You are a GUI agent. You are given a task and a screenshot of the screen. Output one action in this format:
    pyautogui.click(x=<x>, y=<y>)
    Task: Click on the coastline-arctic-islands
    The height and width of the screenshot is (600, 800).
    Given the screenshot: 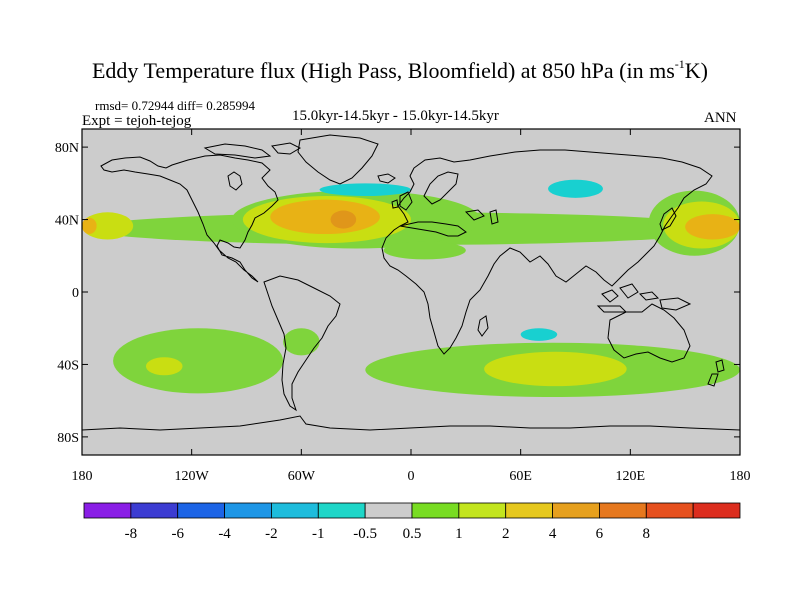 What is the action you would take?
    pyautogui.click(x=252, y=150)
    